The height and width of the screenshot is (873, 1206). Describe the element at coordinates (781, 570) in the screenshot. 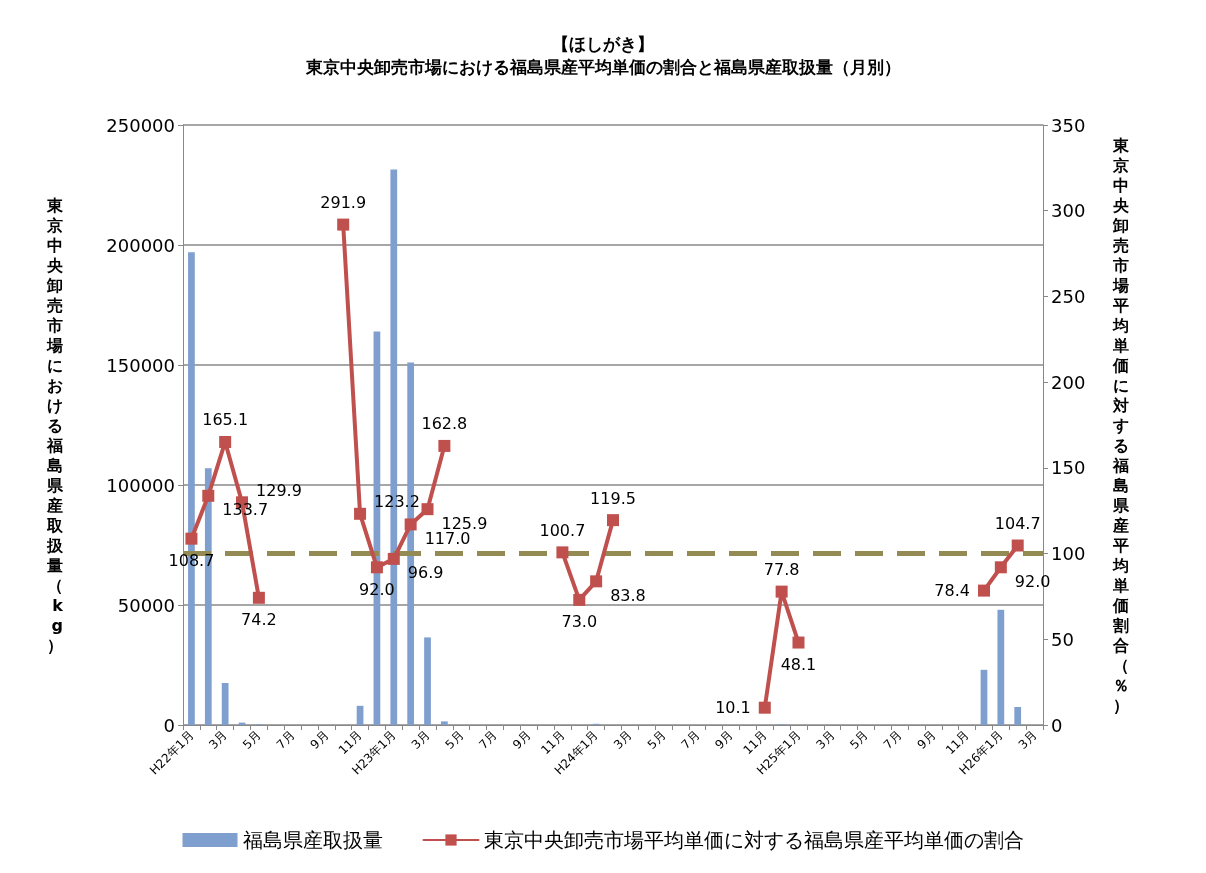

I see `data-label: 77.8` at that location.